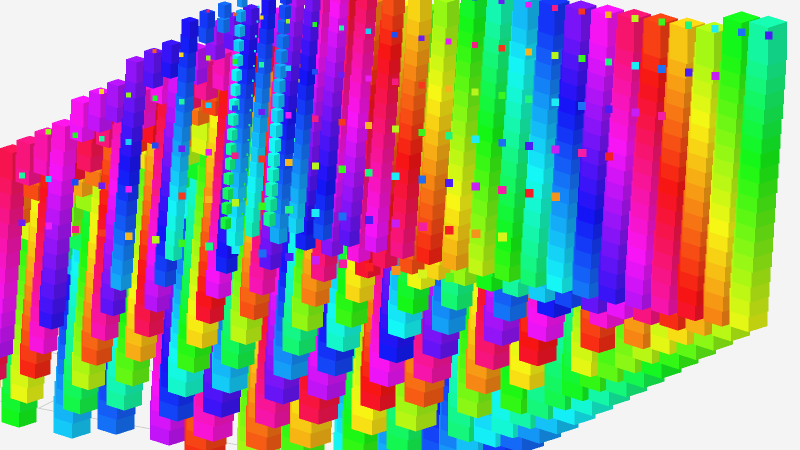 The width and height of the screenshot is (800, 450). Describe the element at coordinates (13, 148) in the screenshot. I see `cube-face-top` at that location.